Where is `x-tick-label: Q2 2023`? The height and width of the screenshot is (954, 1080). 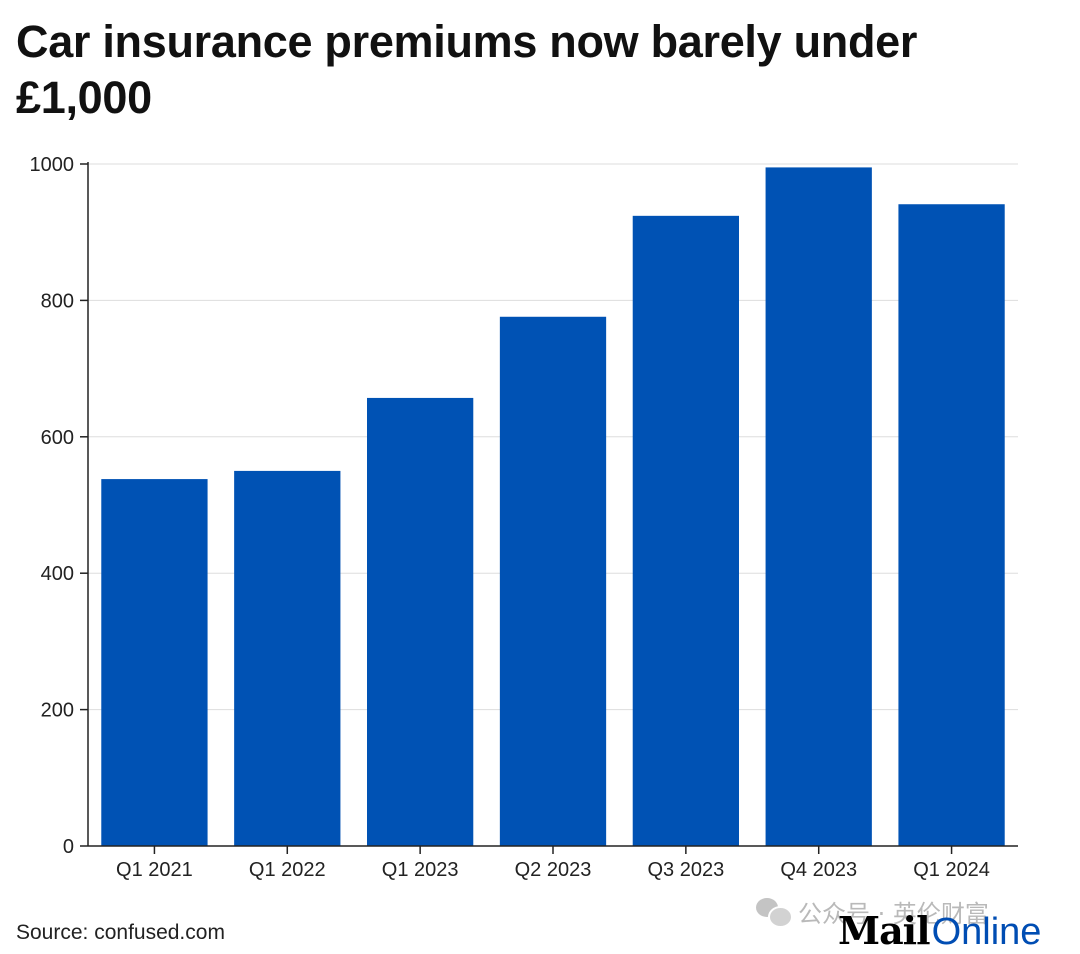
x-tick-label: Q2 2023 is located at coordinates (553, 870).